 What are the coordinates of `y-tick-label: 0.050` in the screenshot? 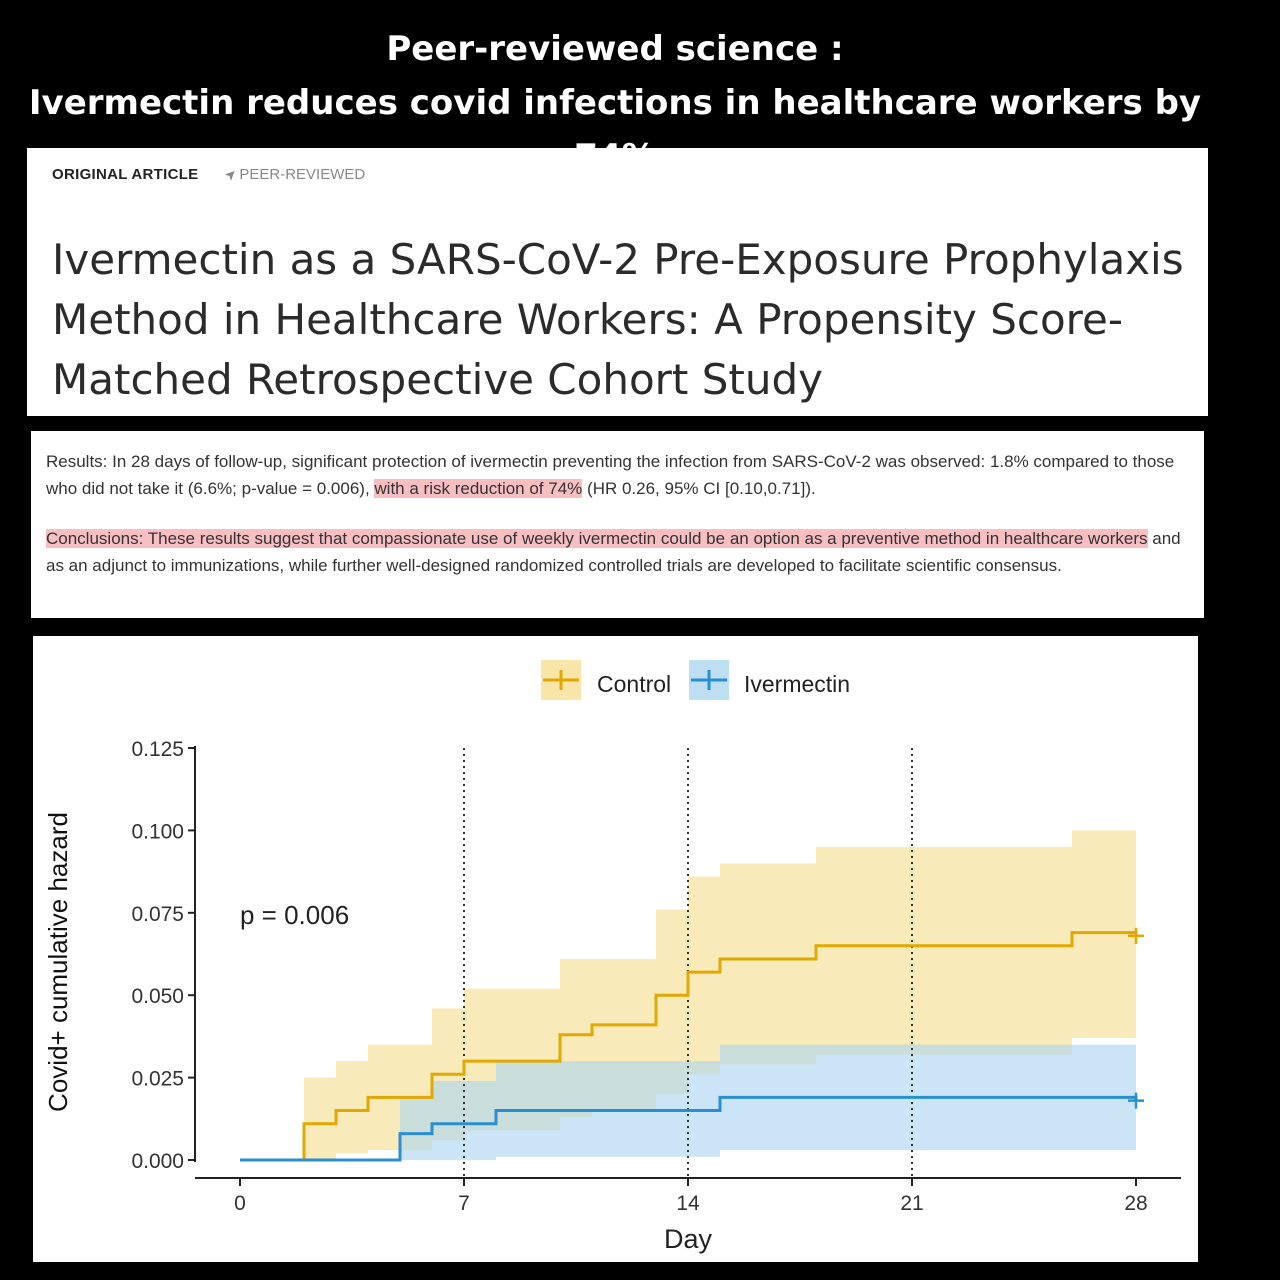 It's located at (157, 996).